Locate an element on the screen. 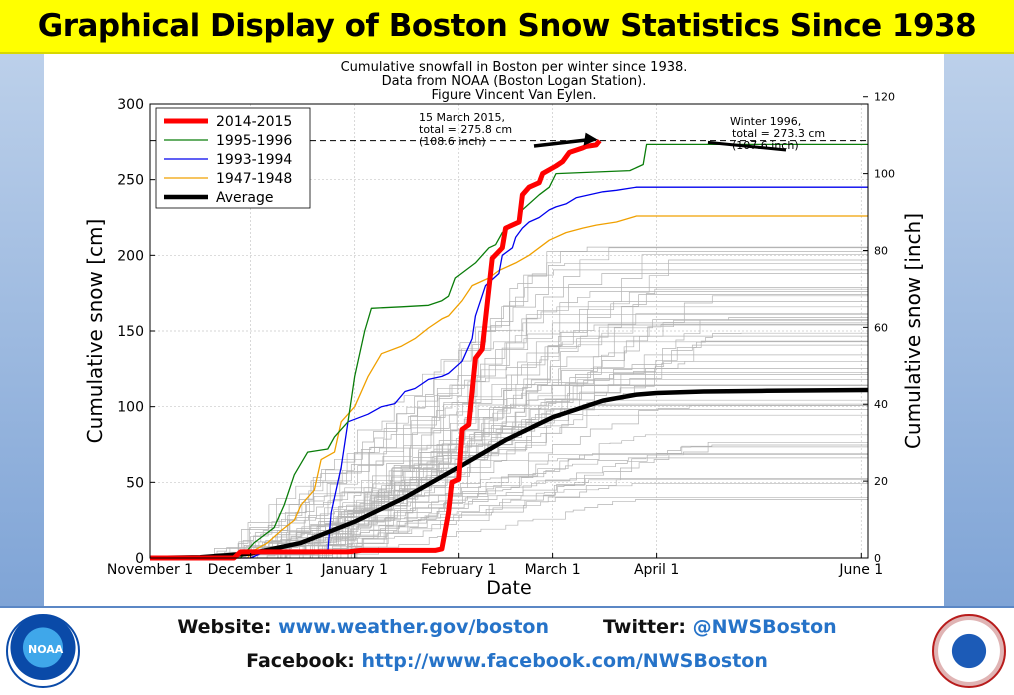 This screenshot has height=695, width=1014. website-link: www.weather.gov/boston is located at coordinates (414, 627).